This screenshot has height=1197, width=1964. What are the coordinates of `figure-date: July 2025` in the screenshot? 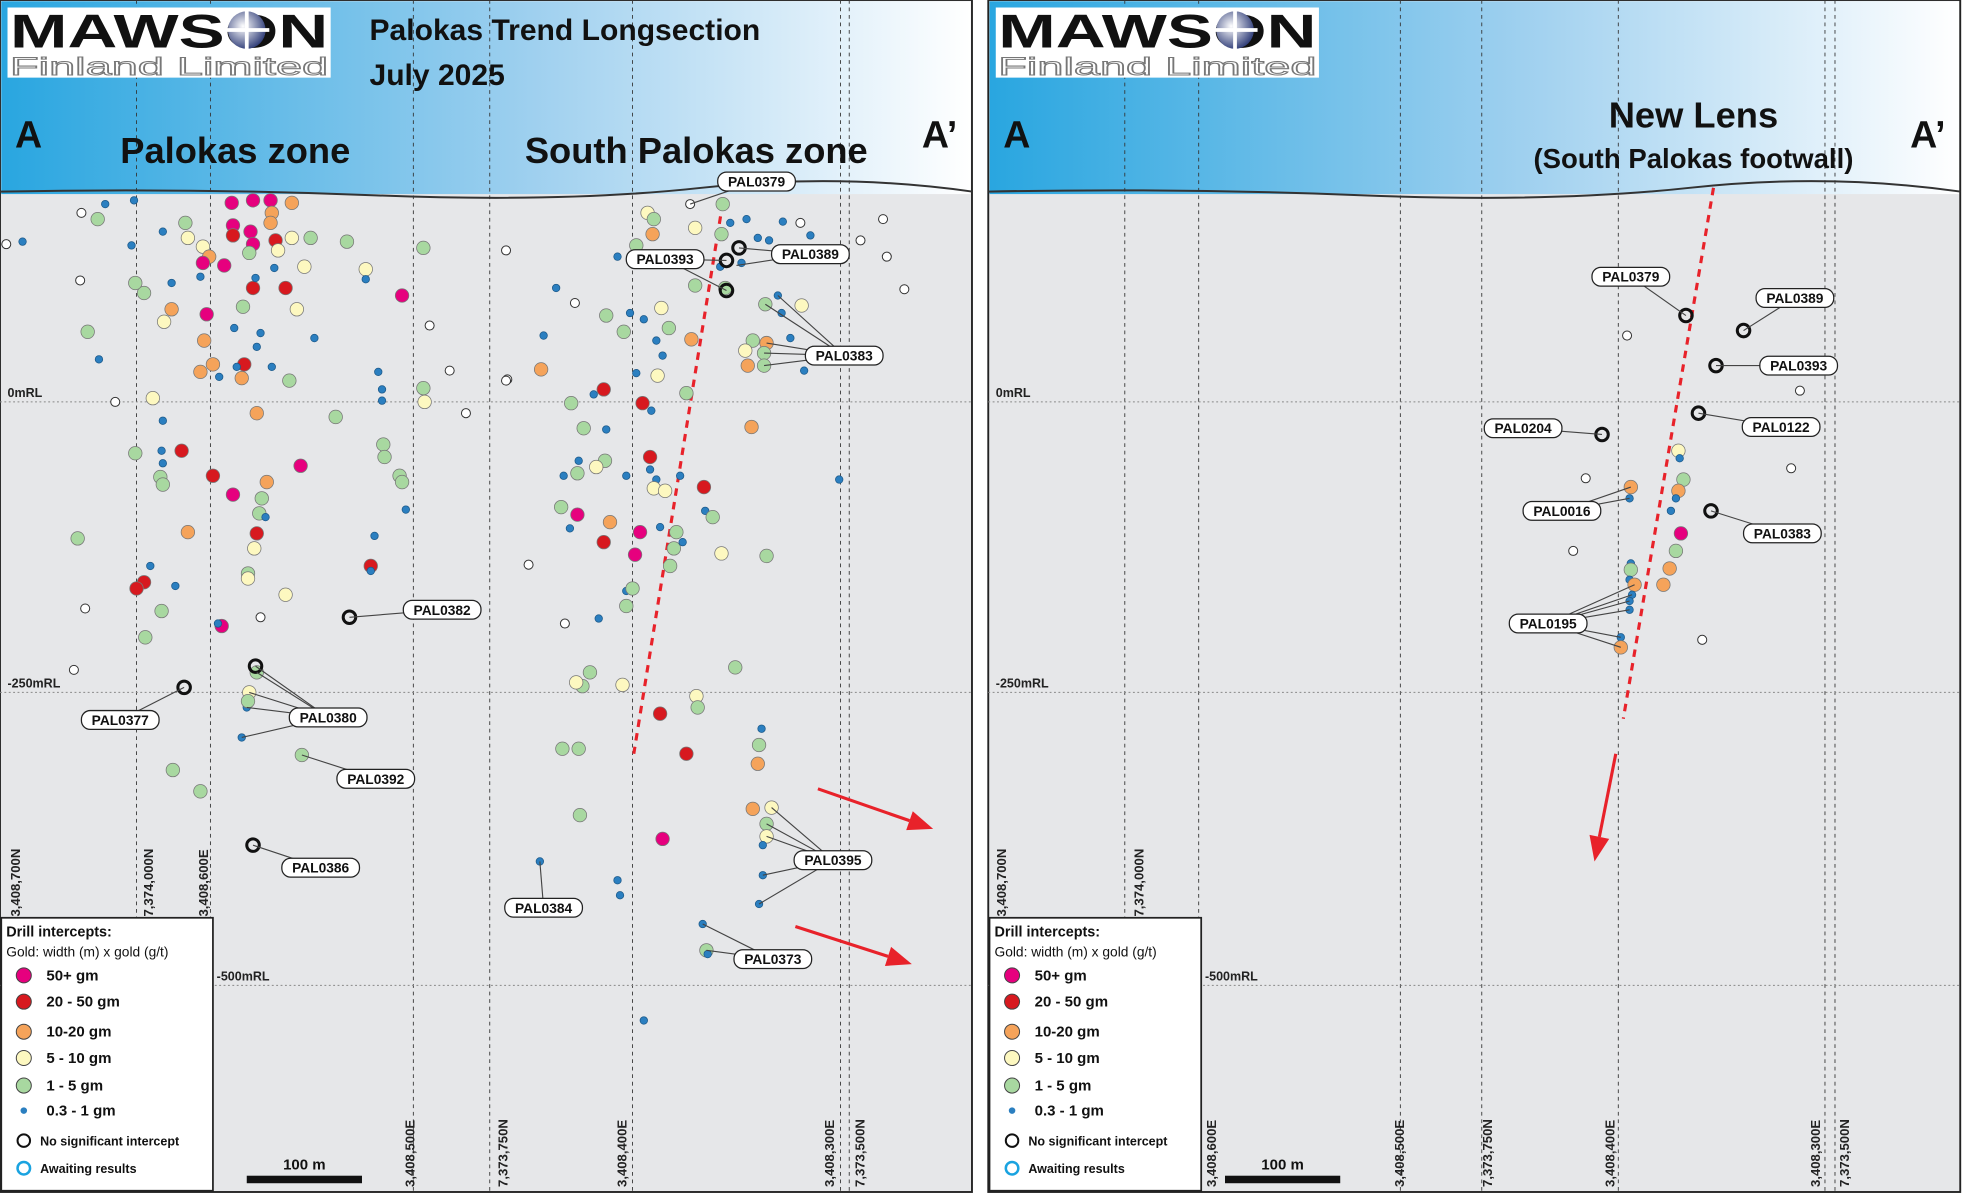 It's located at (437, 75).